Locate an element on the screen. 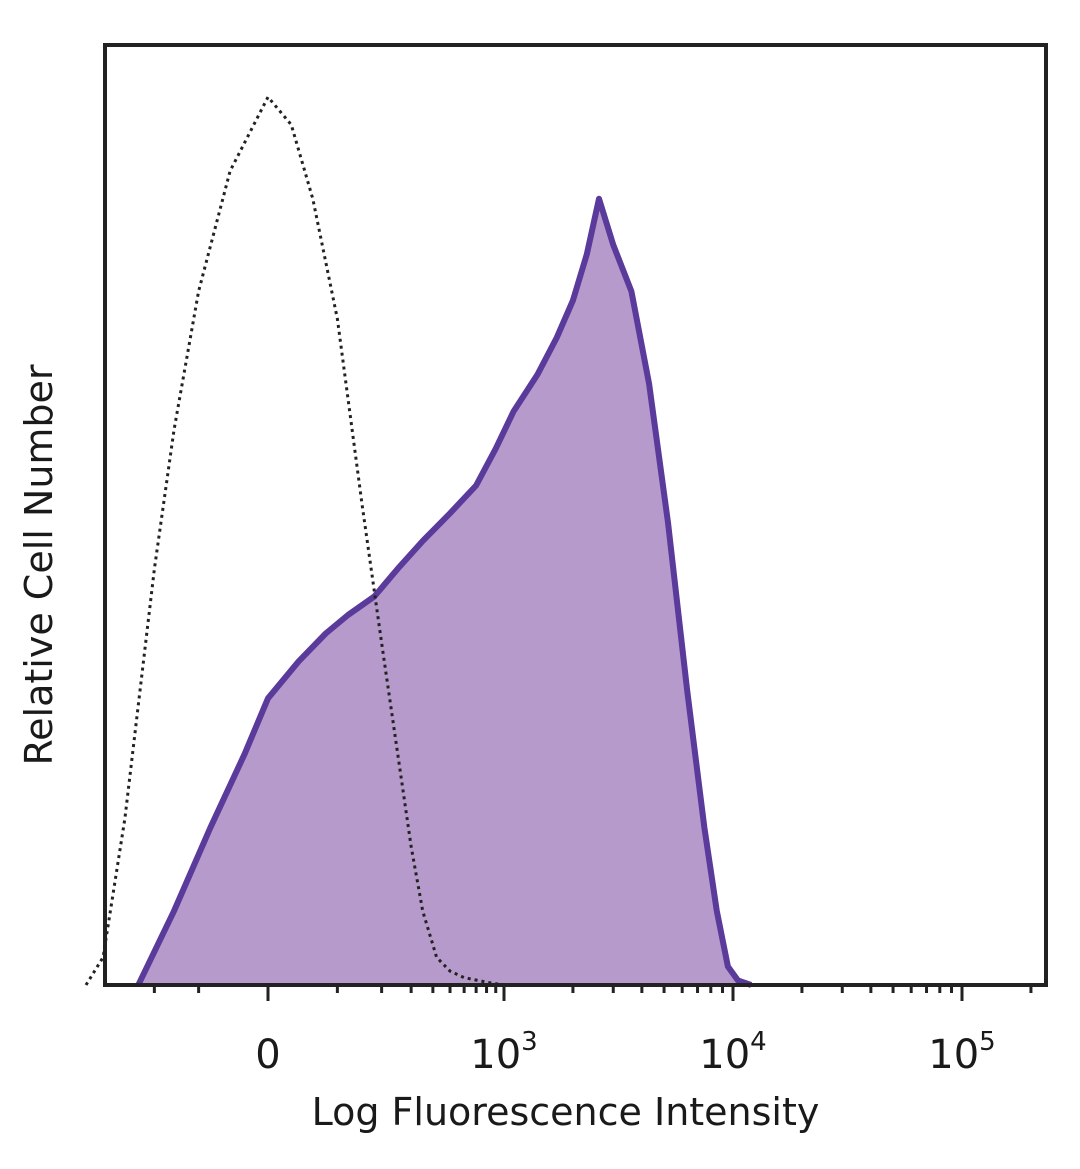  x-tick-label: 10⁵ is located at coordinates (961, 1052).